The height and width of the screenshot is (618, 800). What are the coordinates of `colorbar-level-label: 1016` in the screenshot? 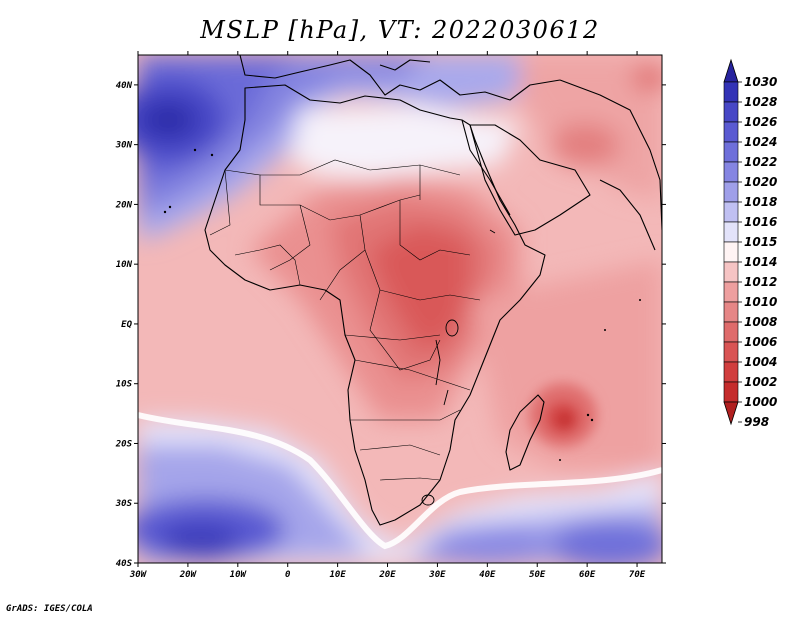 It's located at (760, 222).